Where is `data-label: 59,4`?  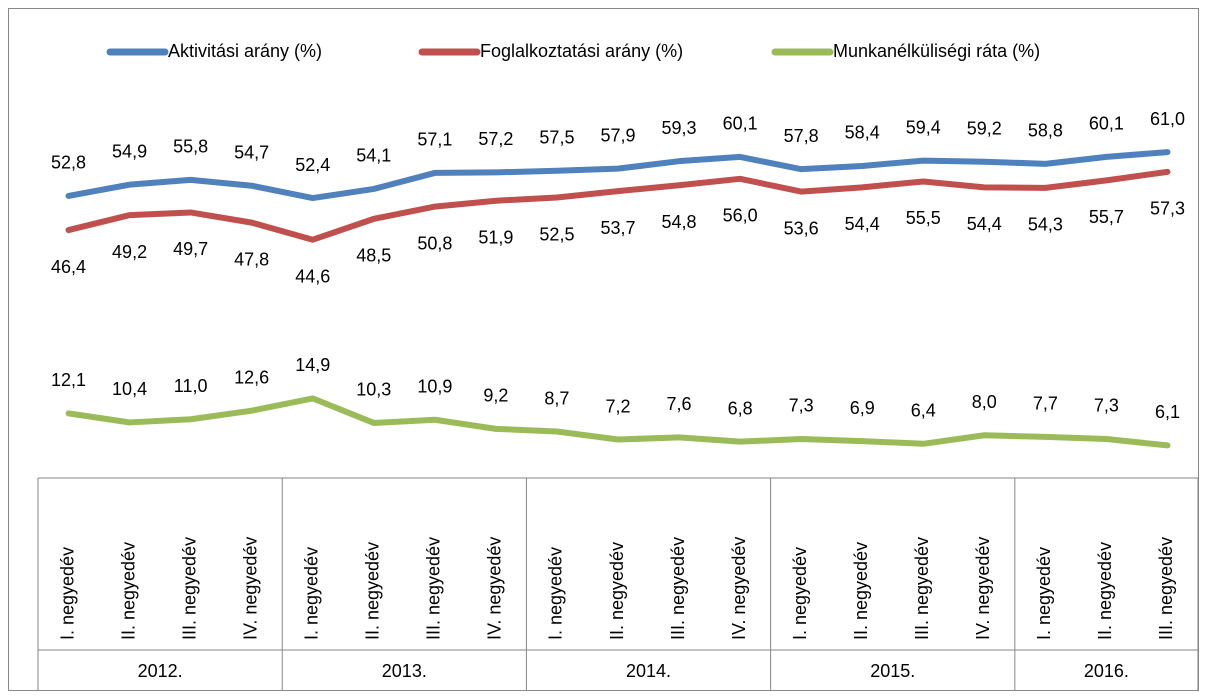 data-label: 59,4 is located at coordinates (923, 127).